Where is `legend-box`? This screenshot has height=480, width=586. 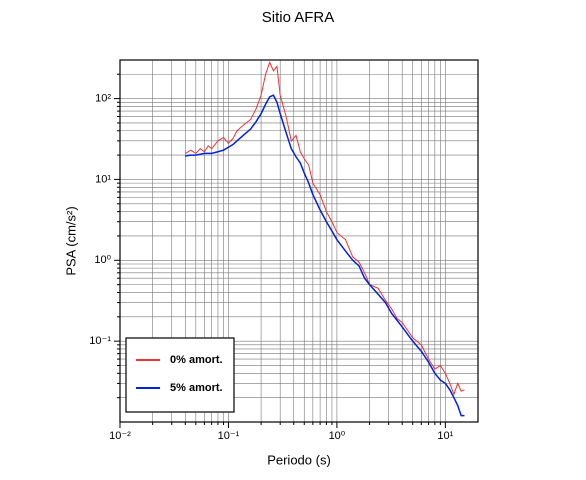
legend-box is located at coordinates (180, 375).